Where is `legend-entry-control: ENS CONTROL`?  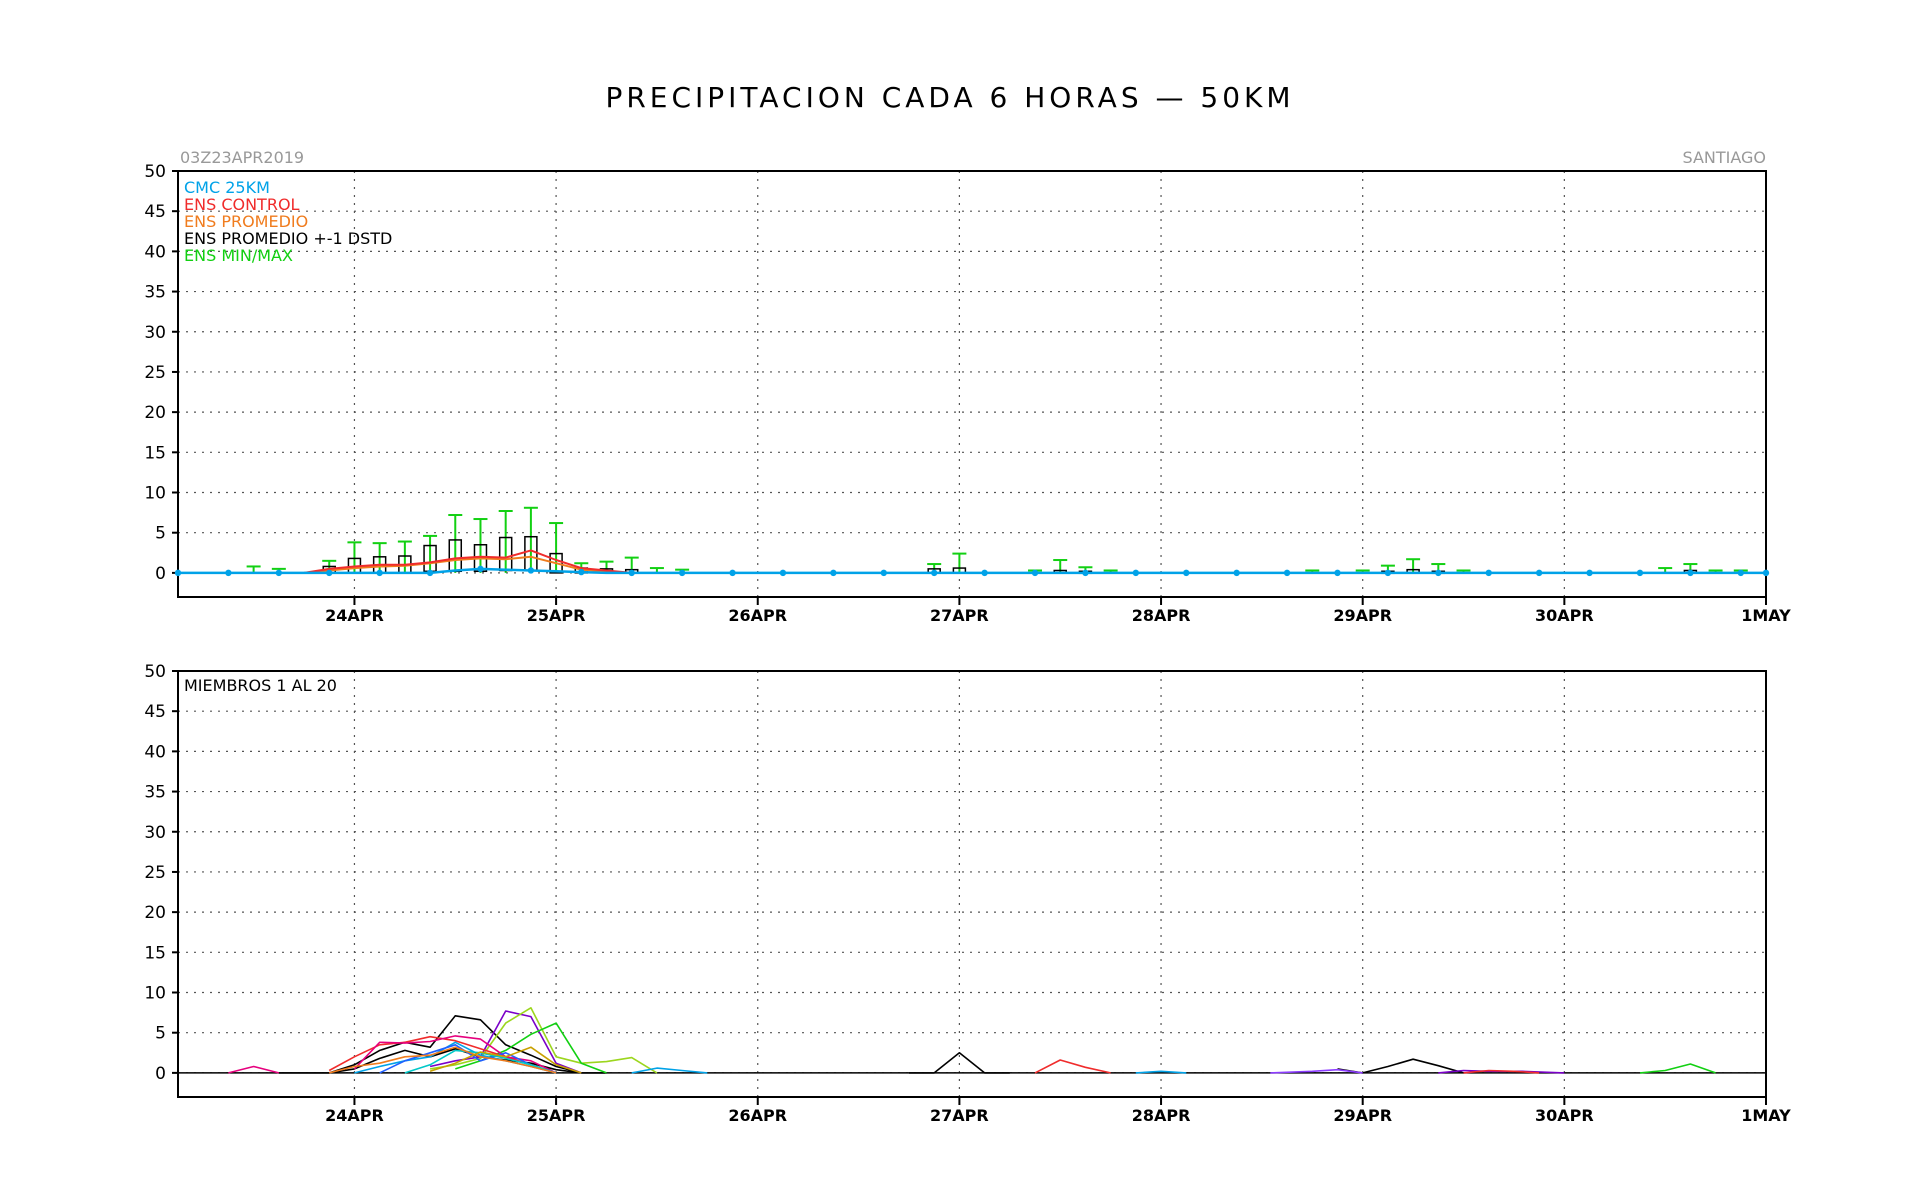 legend-entry-control: ENS CONTROL is located at coordinates (242, 204).